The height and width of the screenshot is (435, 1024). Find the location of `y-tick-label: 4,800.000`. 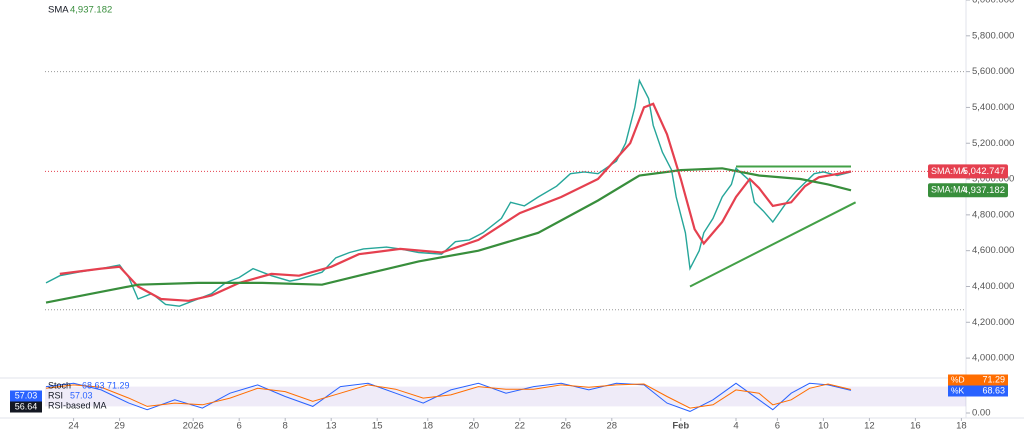

y-tick-label: 4,800.000 is located at coordinates (993, 214).